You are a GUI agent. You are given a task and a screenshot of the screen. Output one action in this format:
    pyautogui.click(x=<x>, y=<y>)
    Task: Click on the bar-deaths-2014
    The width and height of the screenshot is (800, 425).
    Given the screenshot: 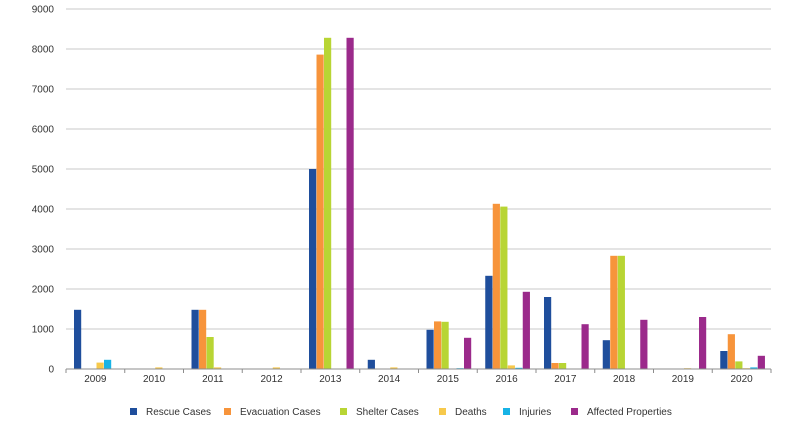 What is the action you would take?
    pyautogui.click(x=394, y=368)
    